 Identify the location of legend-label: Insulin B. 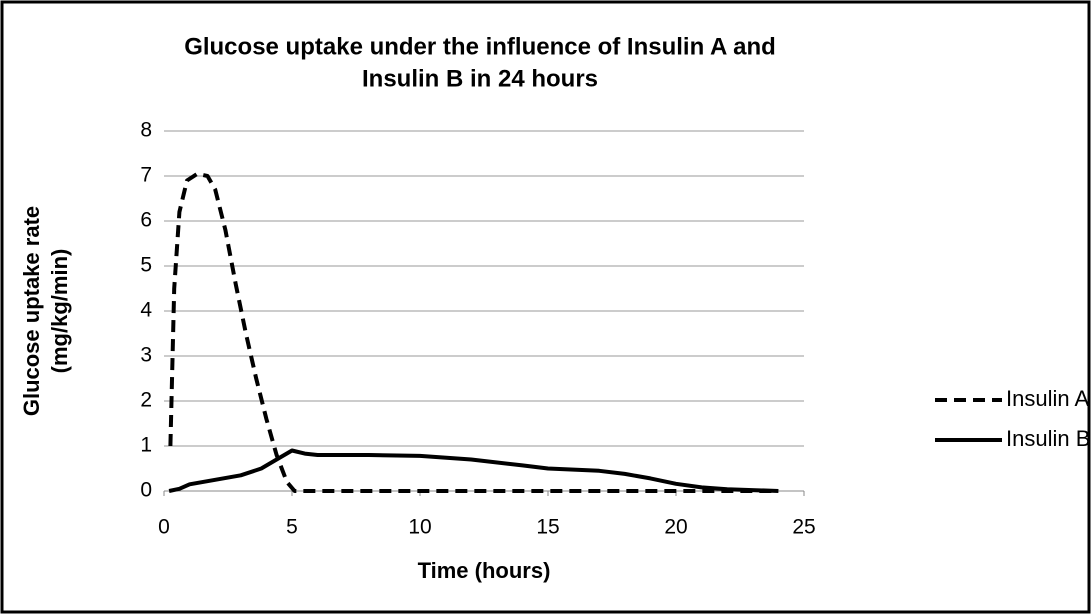
(1048, 438).